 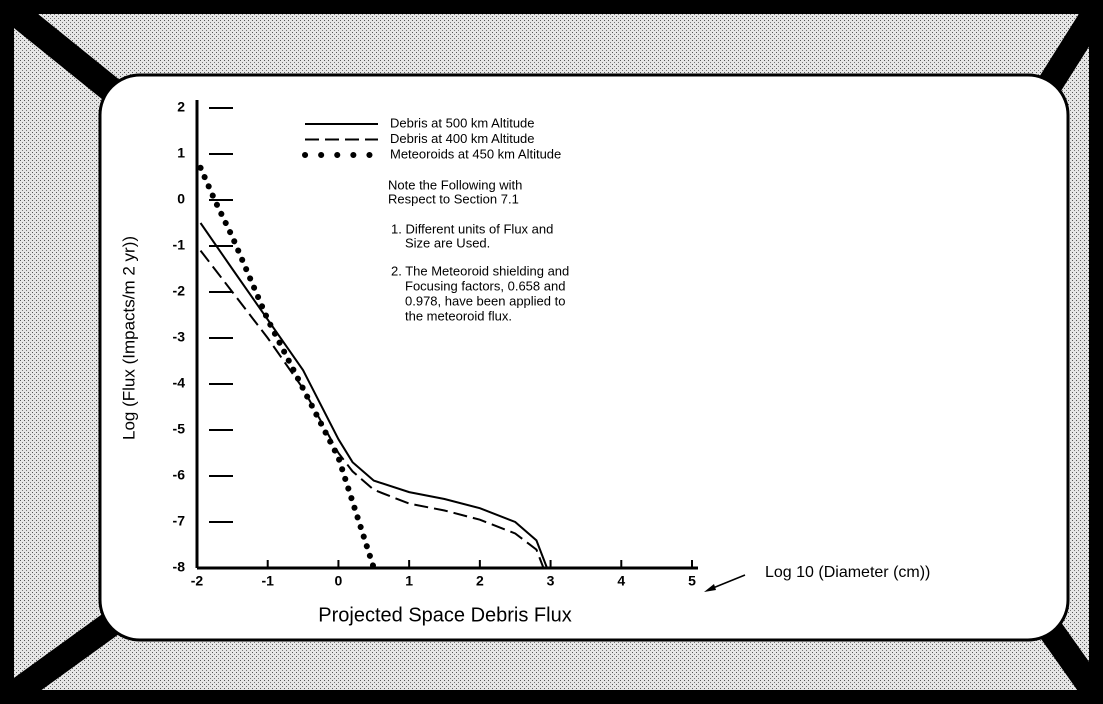 What do you see at coordinates (710, 588) in the screenshot?
I see `annotation-arrowhead` at bounding box center [710, 588].